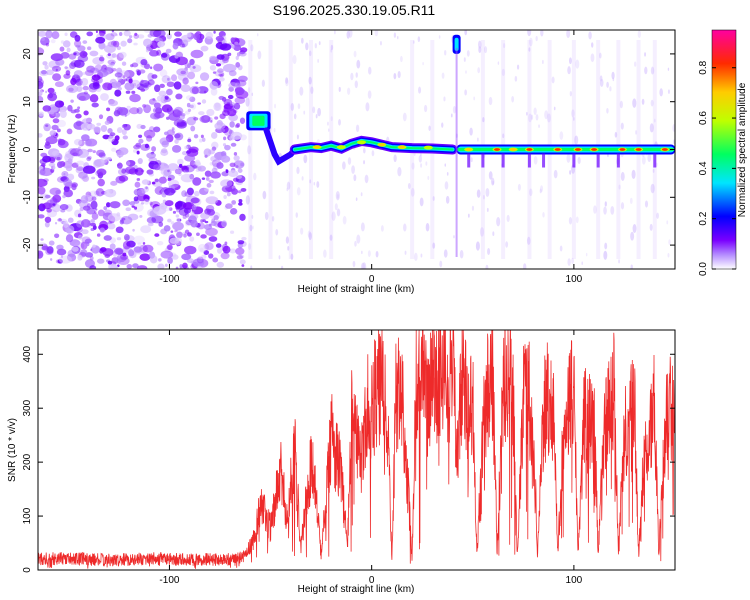 The image size is (750, 600). I want to click on tone-inner-right, so click(565, 149).